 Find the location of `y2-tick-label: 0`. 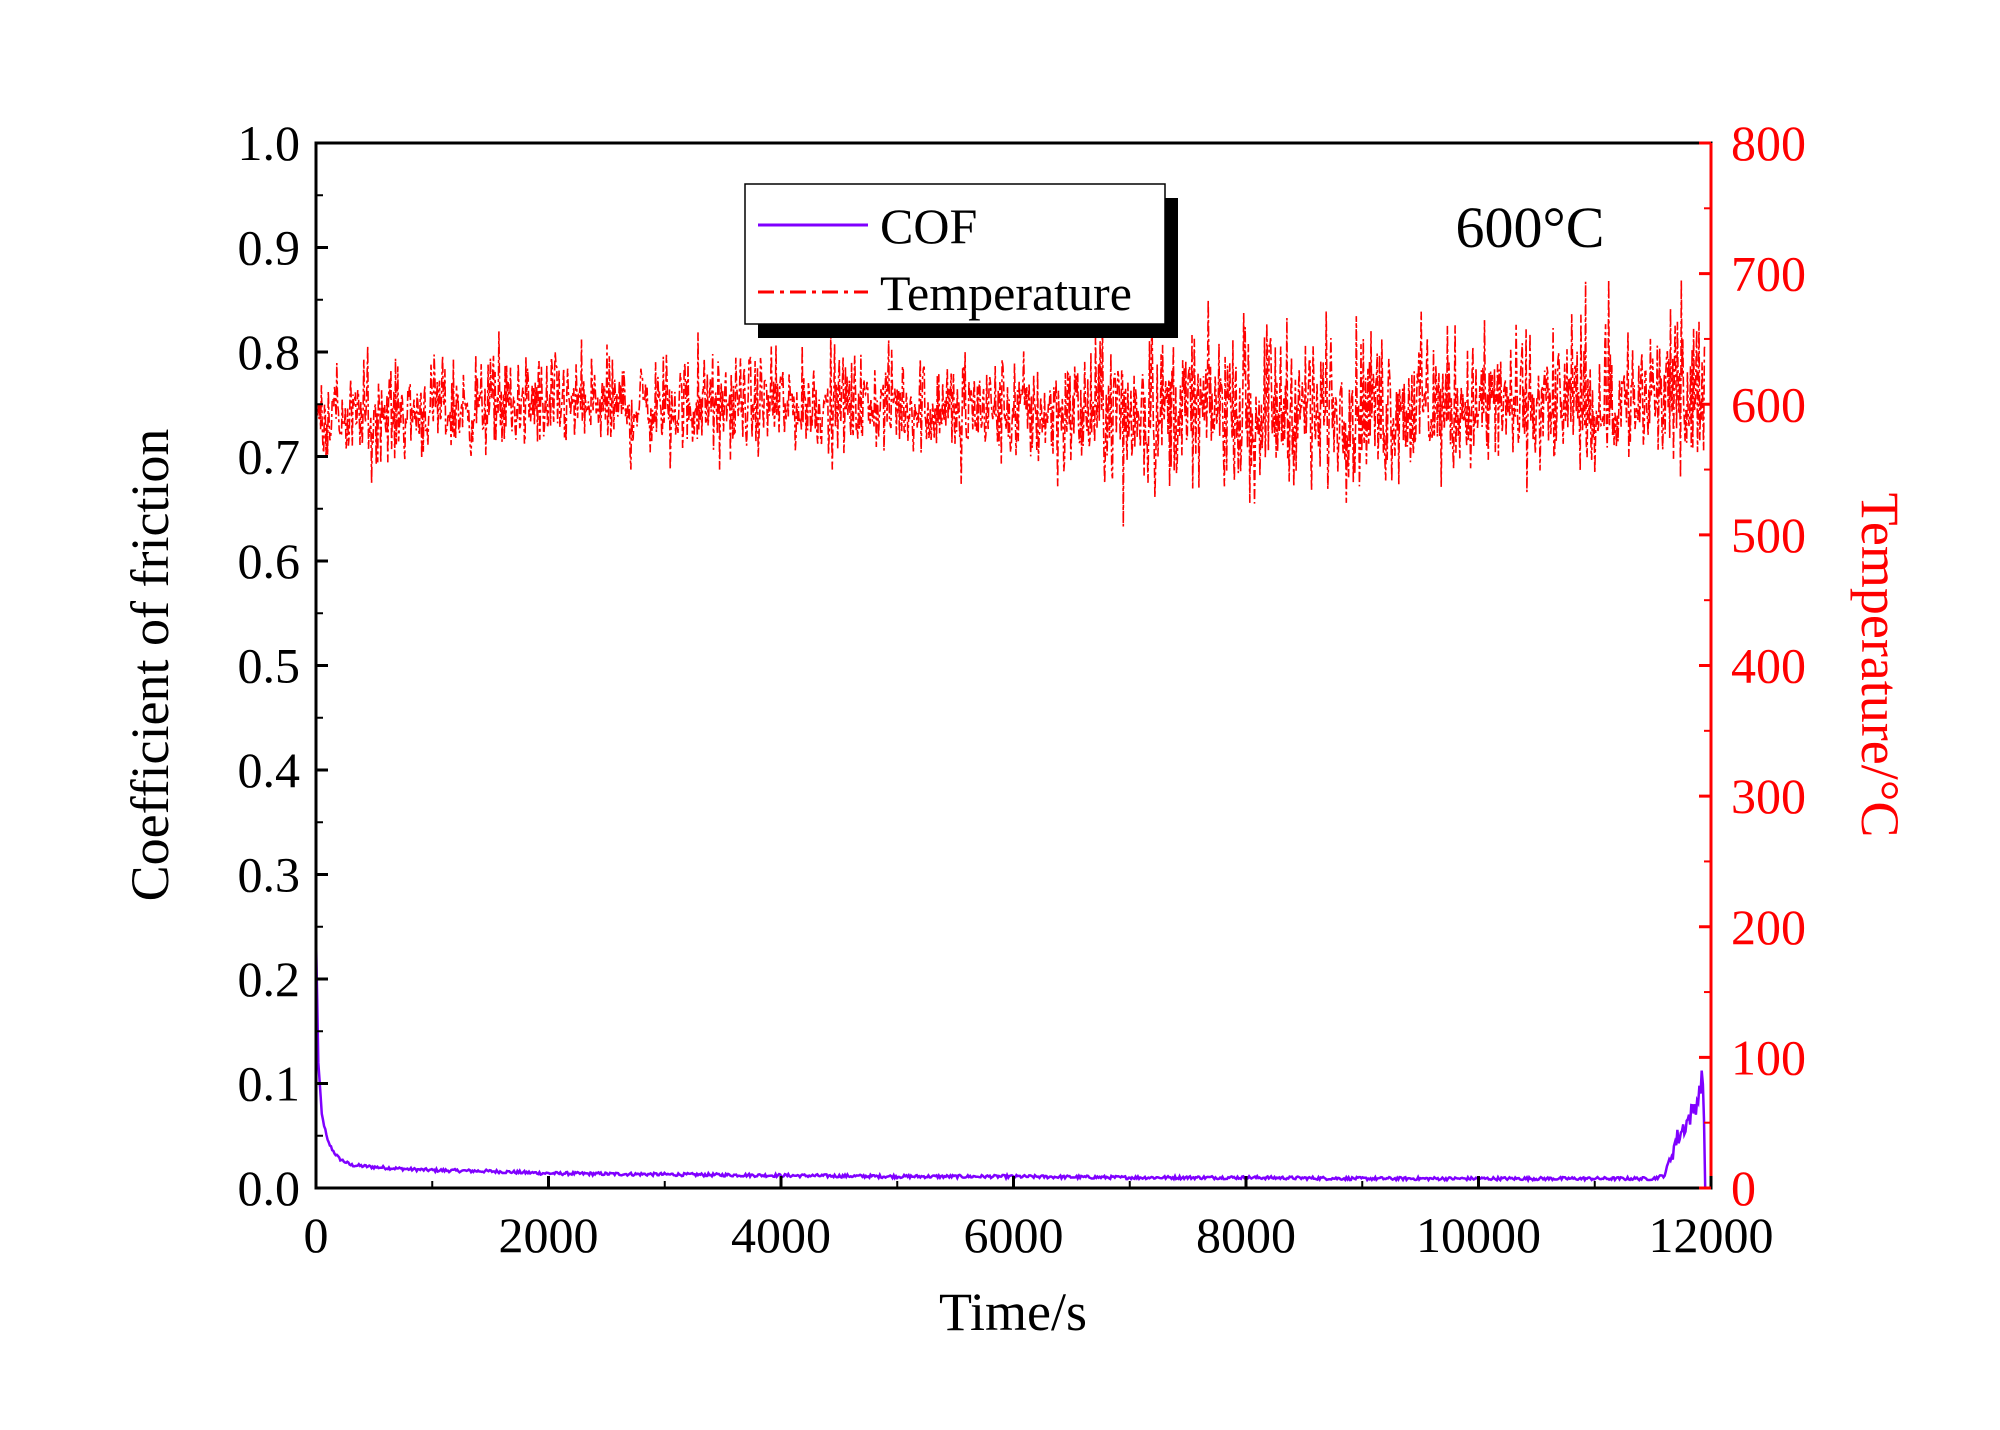

y2-tick-label: 0 is located at coordinates (1743, 1188).